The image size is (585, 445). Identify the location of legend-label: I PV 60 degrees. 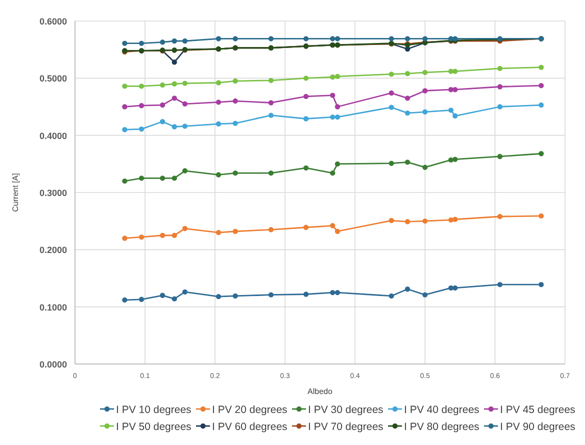
(250, 427).